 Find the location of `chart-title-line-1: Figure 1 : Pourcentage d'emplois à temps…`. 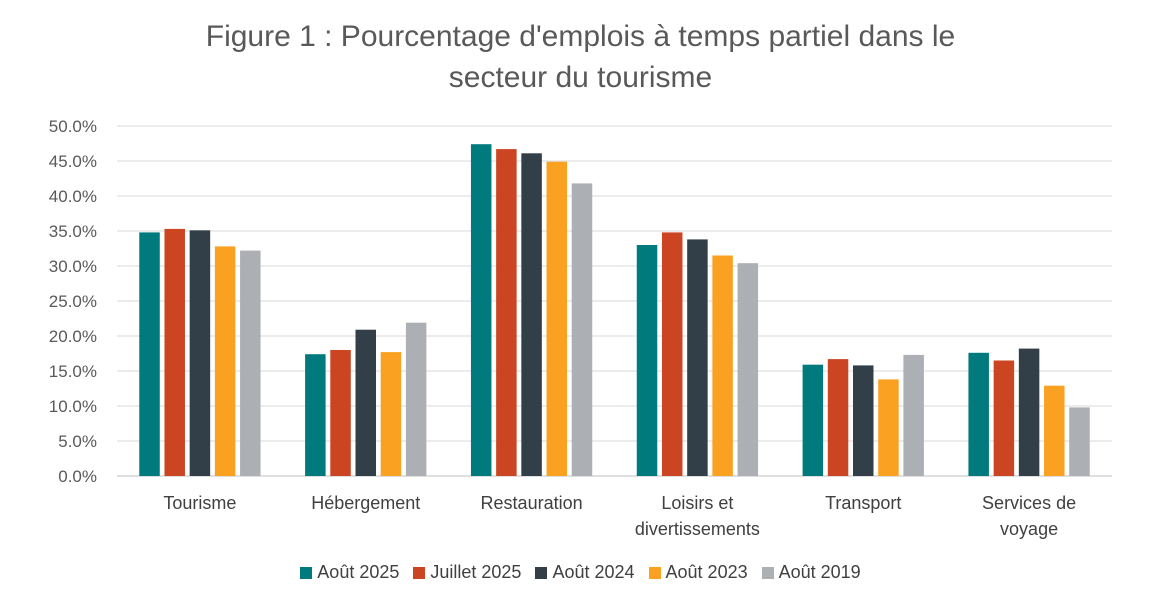

chart-title-line-1: Figure 1 : Pourcentage d'emplois à temps… is located at coordinates (580, 36).